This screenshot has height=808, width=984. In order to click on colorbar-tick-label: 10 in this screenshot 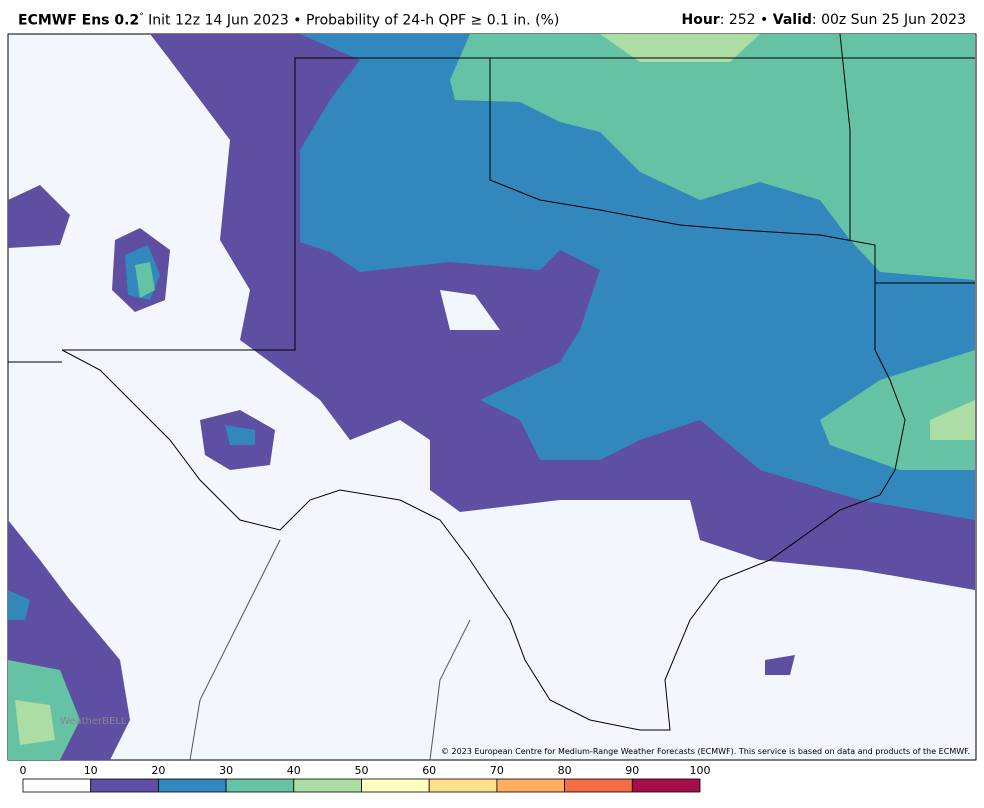, I will do `click(91, 770)`.